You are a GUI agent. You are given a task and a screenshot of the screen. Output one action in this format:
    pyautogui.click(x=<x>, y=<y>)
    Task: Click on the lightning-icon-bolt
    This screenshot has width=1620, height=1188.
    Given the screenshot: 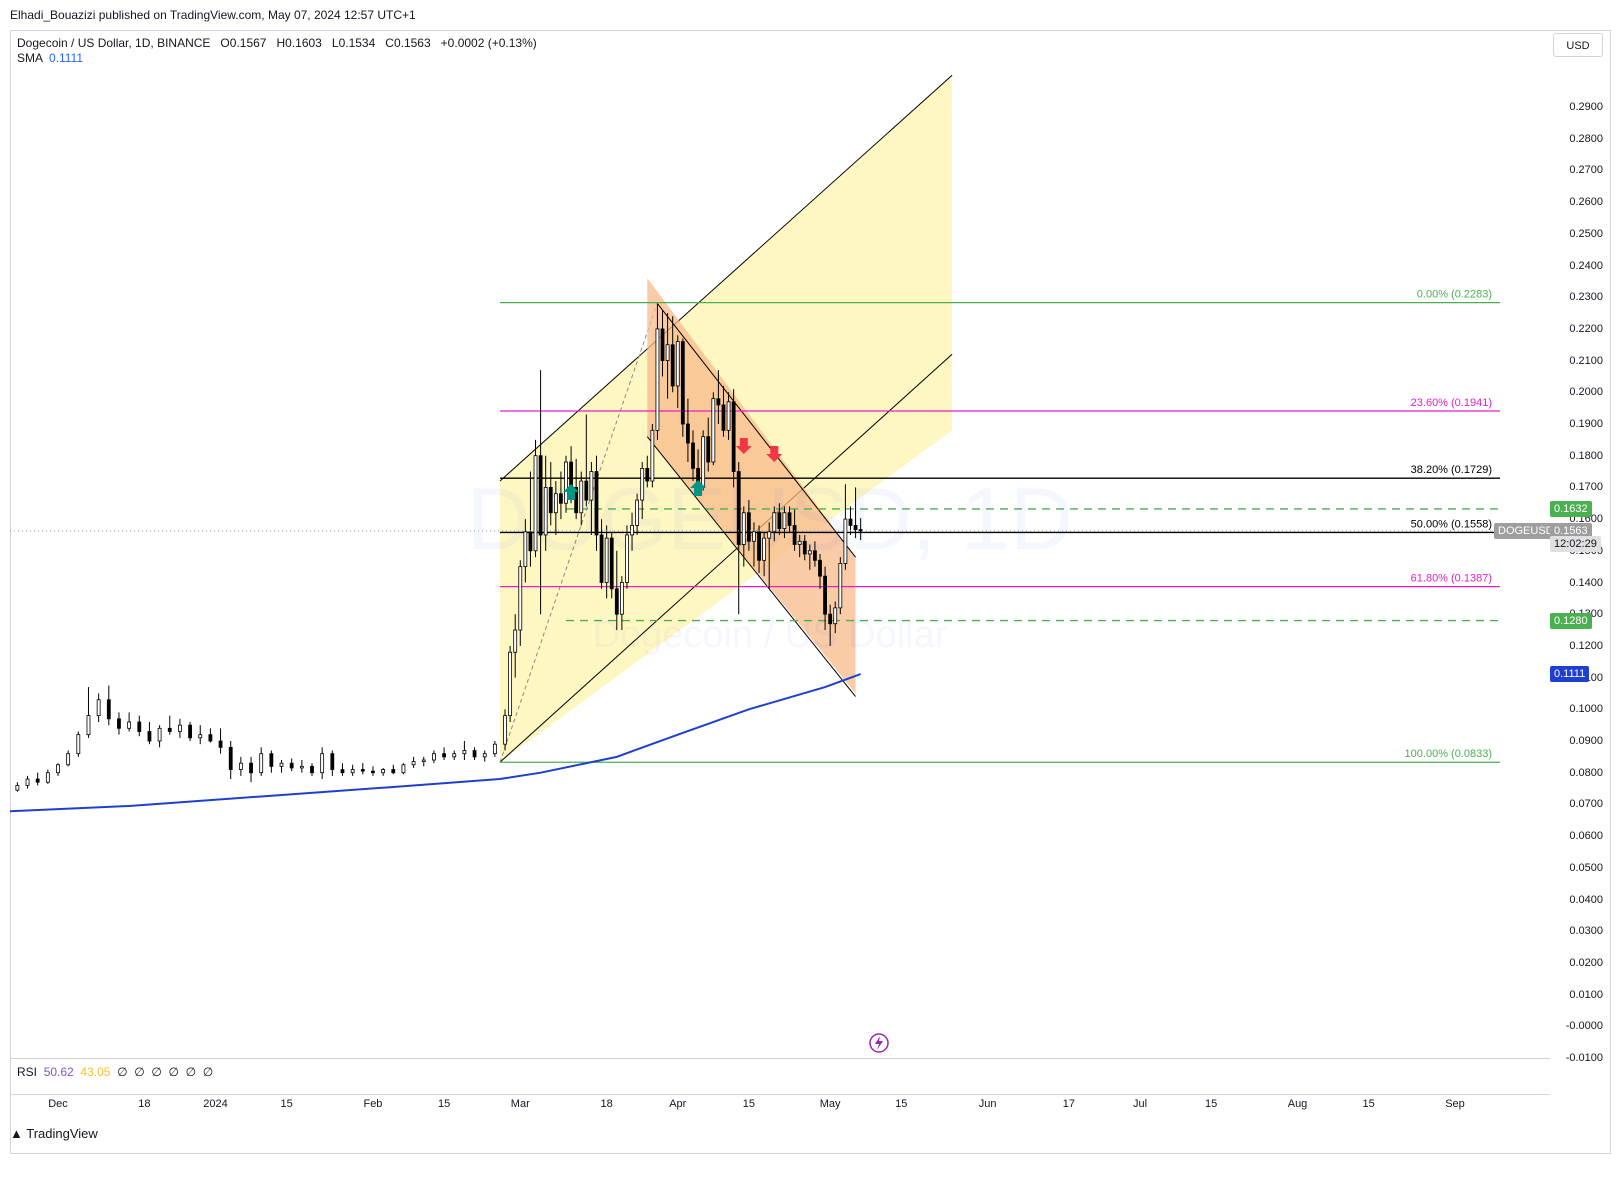 What is the action you would take?
    pyautogui.click(x=879, y=1043)
    